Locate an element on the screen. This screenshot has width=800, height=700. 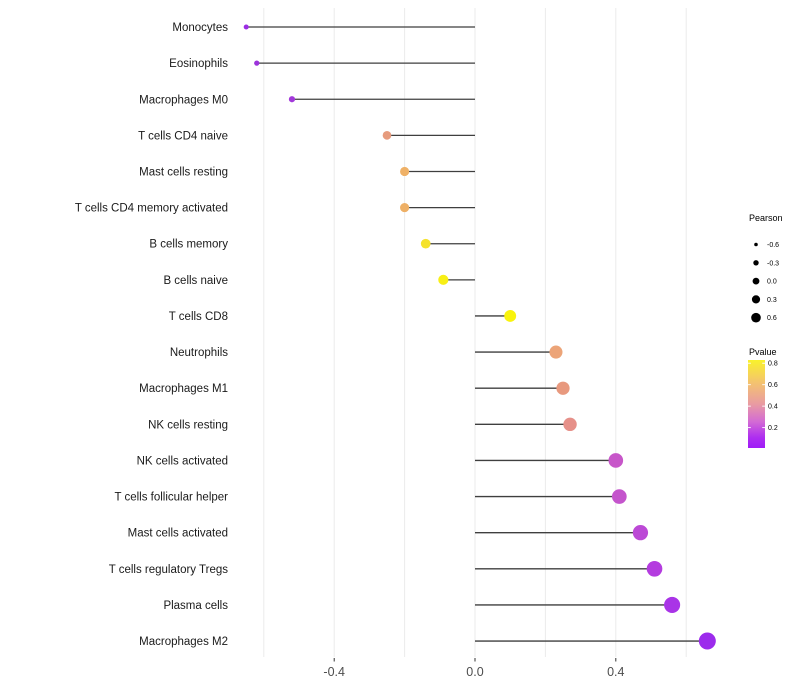
row-label: B cells memory is located at coordinates (188, 245).